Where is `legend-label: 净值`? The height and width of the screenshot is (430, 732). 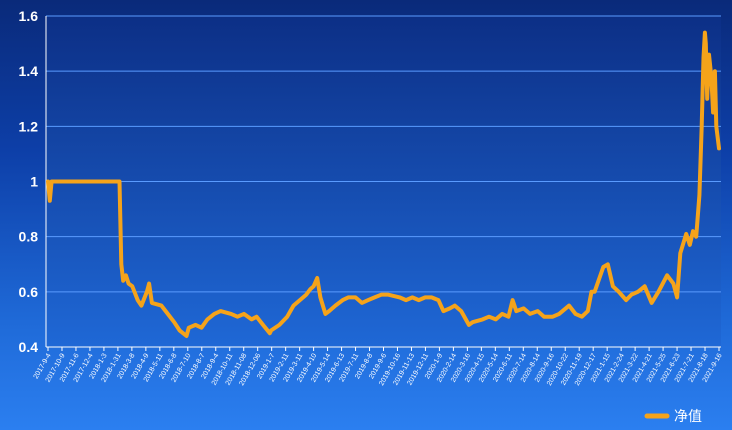 legend-label: 净值 is located at coordinates (688, 416).